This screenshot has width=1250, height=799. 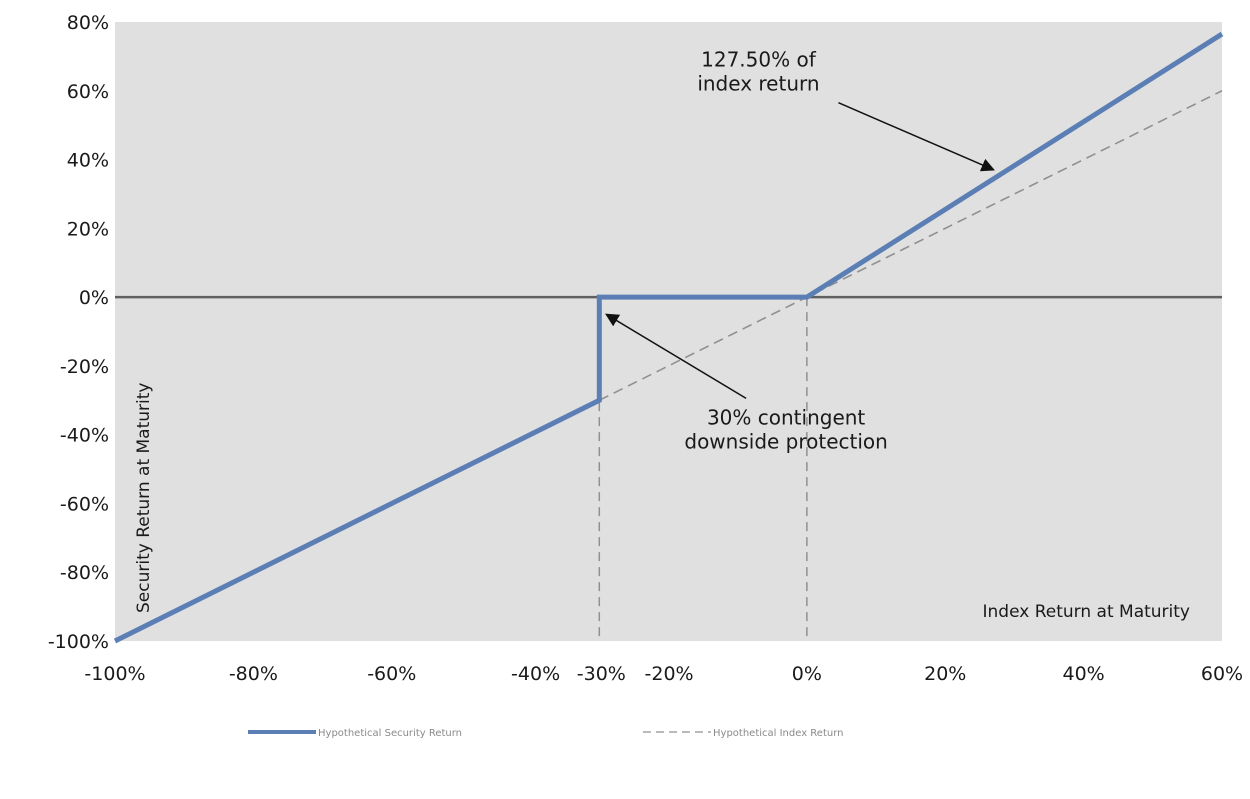 I want to click on legend-label-1: Hypothetical Index Return, so click(x=778, y=733).